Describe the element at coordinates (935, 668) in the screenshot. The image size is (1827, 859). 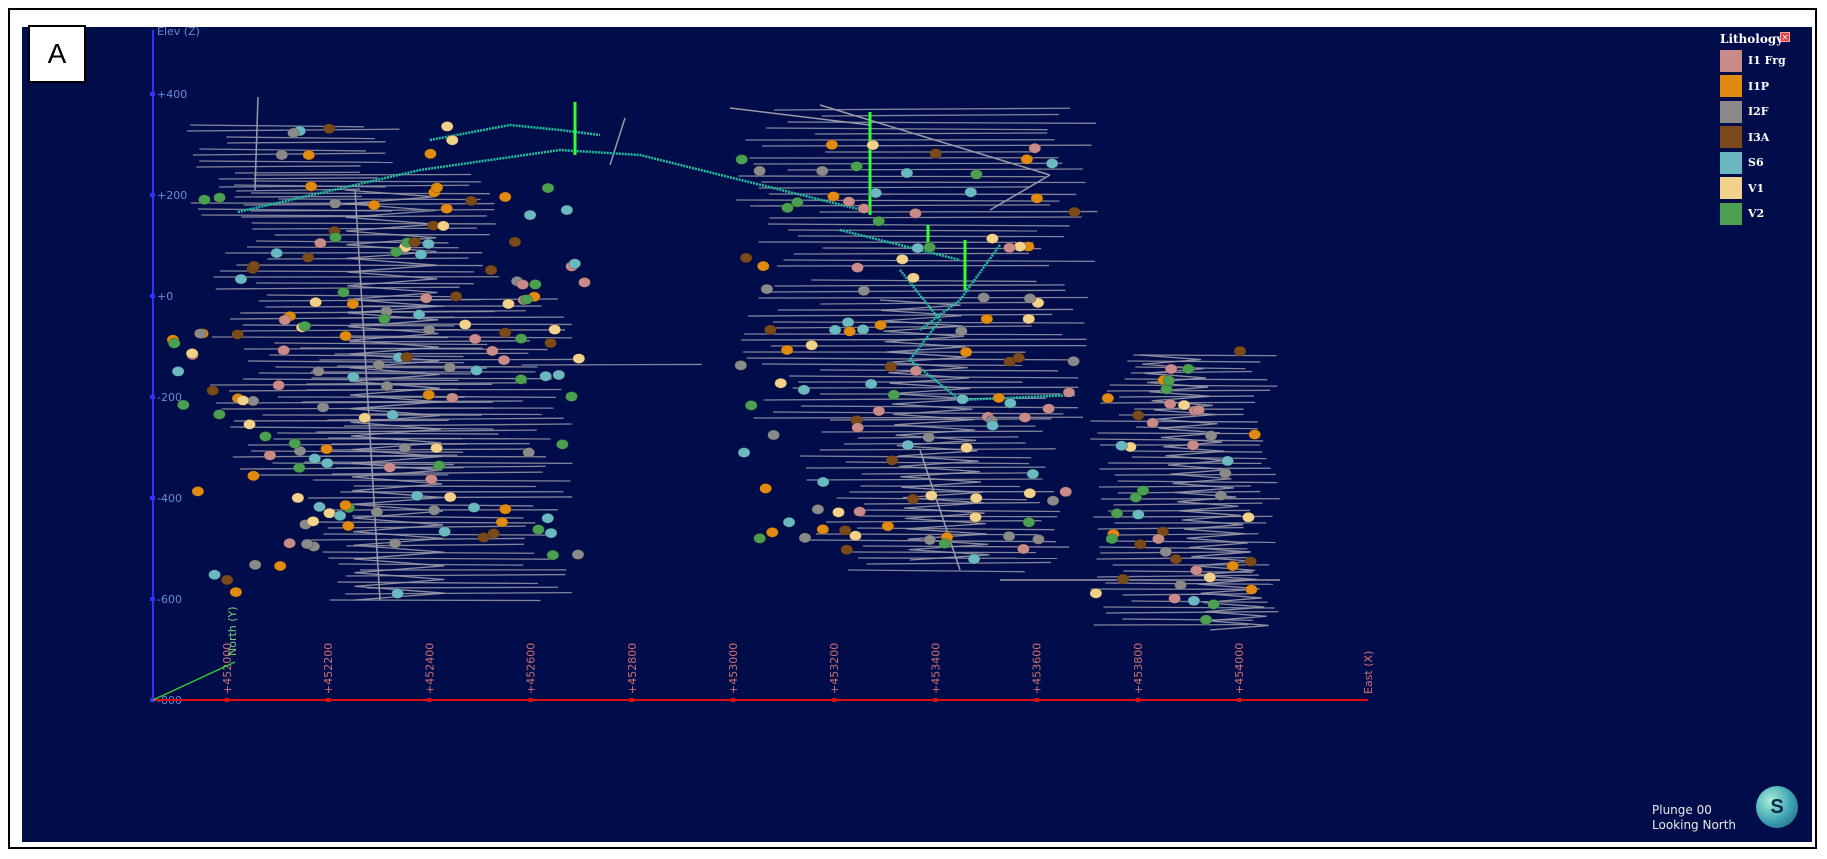
I see `x-tick-label: +453400` at that location.